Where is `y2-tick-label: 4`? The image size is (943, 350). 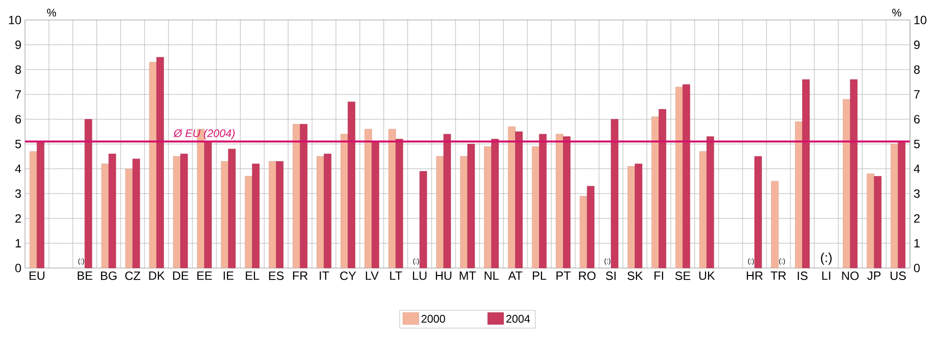 y2-tick-label: 4 is located at coordinates (917, 168).